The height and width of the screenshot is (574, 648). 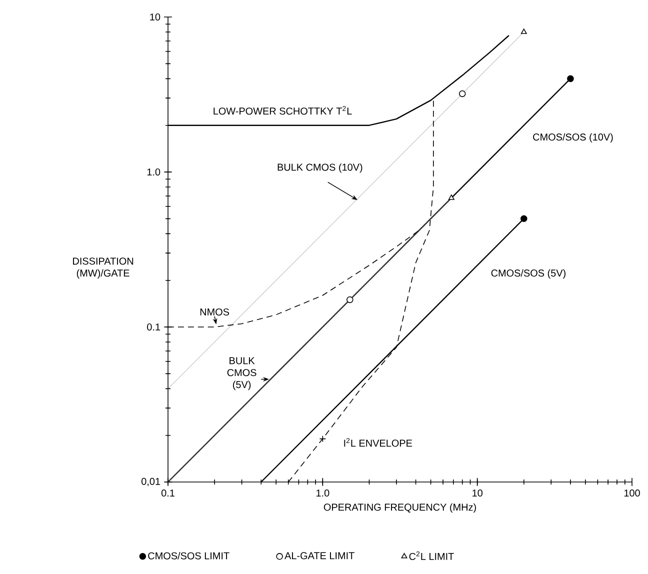 I want to click on y-axis-title: DISSIPATION (MW)/GATE, so click(x=103, y=268).